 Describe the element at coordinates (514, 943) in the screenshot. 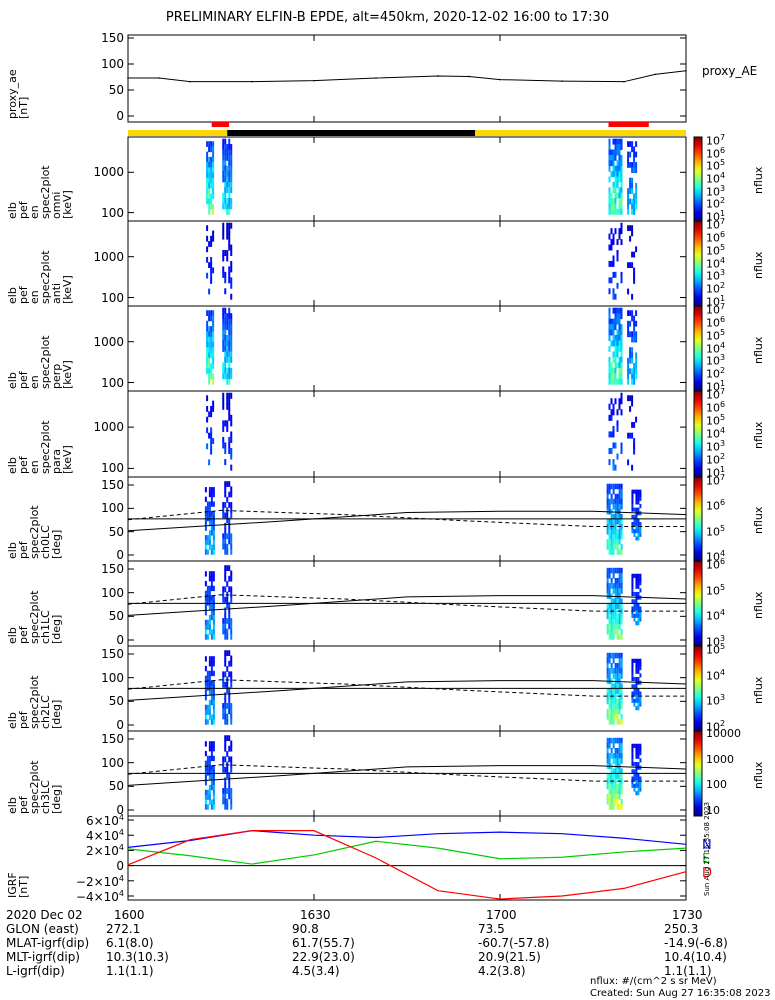

I see `ephem-value: -60.7(-57.8)` at that location.